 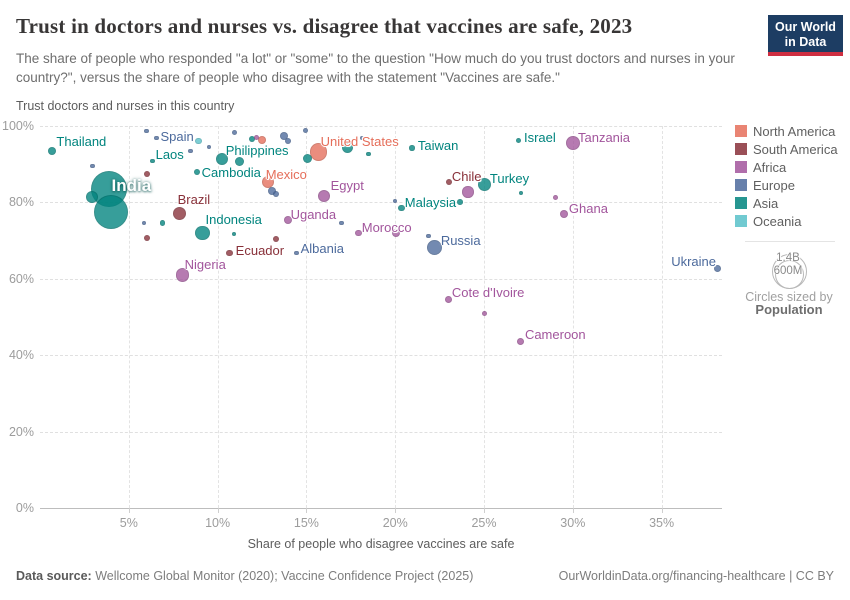 I want to click on country-label-spain: Spain, so click(x=177, y=136).